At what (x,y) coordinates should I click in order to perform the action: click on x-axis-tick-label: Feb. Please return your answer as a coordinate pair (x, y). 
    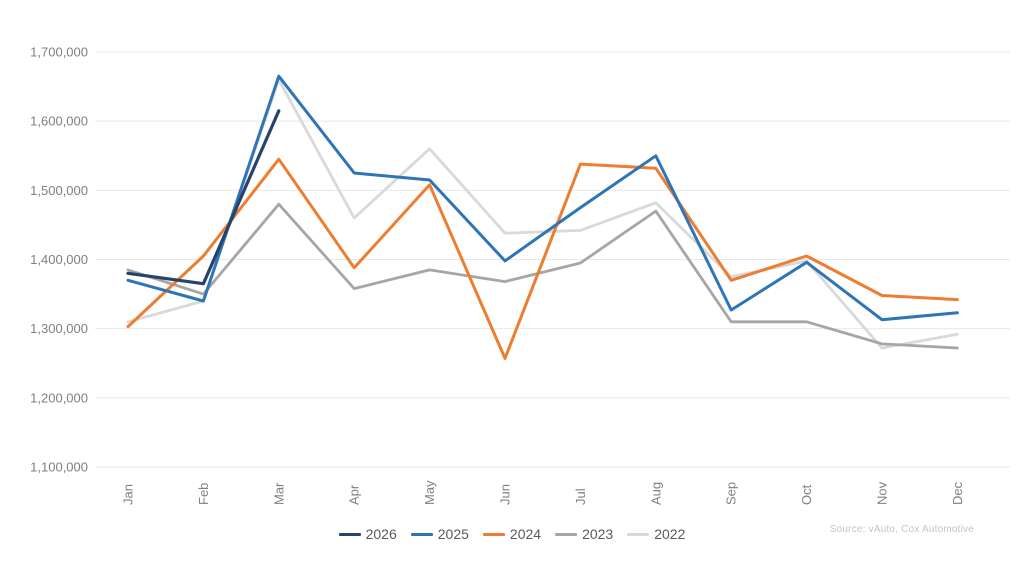
    Looking at the image, I should click on (203, 494).